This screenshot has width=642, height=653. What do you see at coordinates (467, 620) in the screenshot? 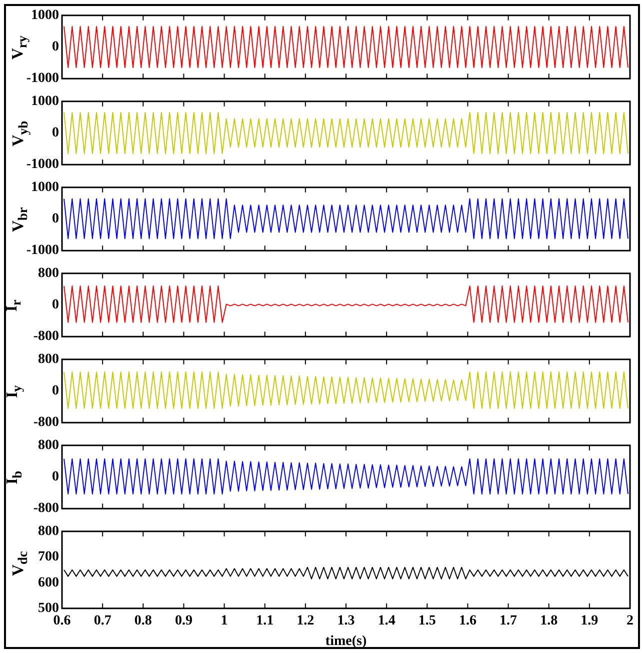
I see `x-tick-label: 1.6` at bounding box center [467, 620].